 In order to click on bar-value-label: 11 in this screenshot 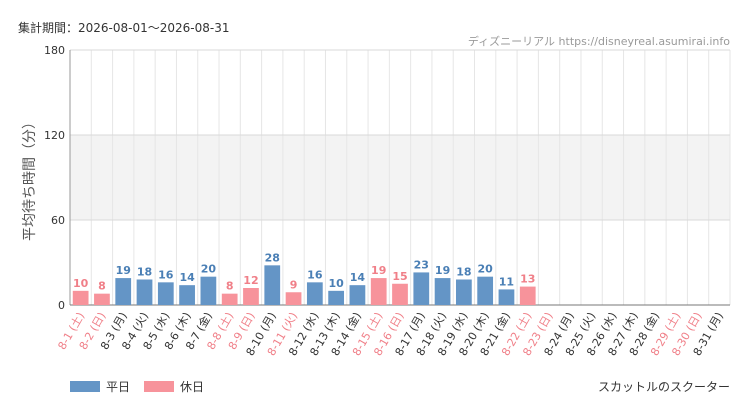, I will do `click(506, 281)`.